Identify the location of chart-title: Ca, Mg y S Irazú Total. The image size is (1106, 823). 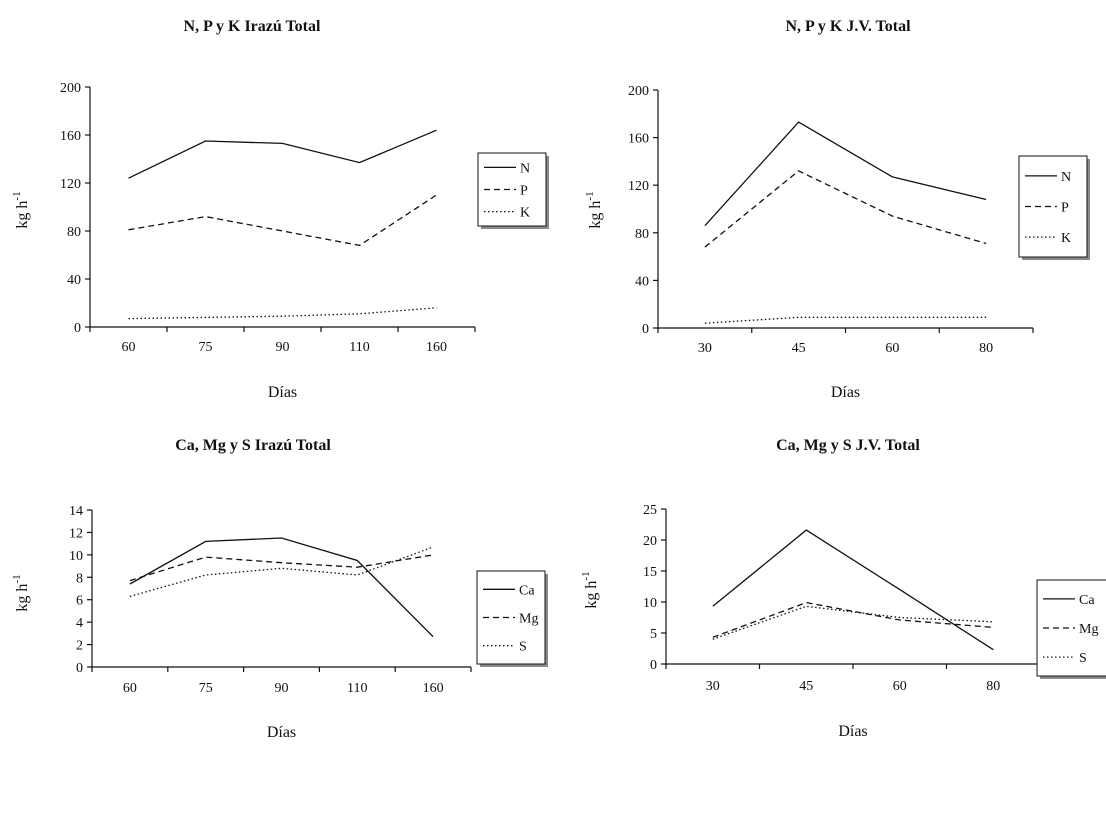
(253, 445).